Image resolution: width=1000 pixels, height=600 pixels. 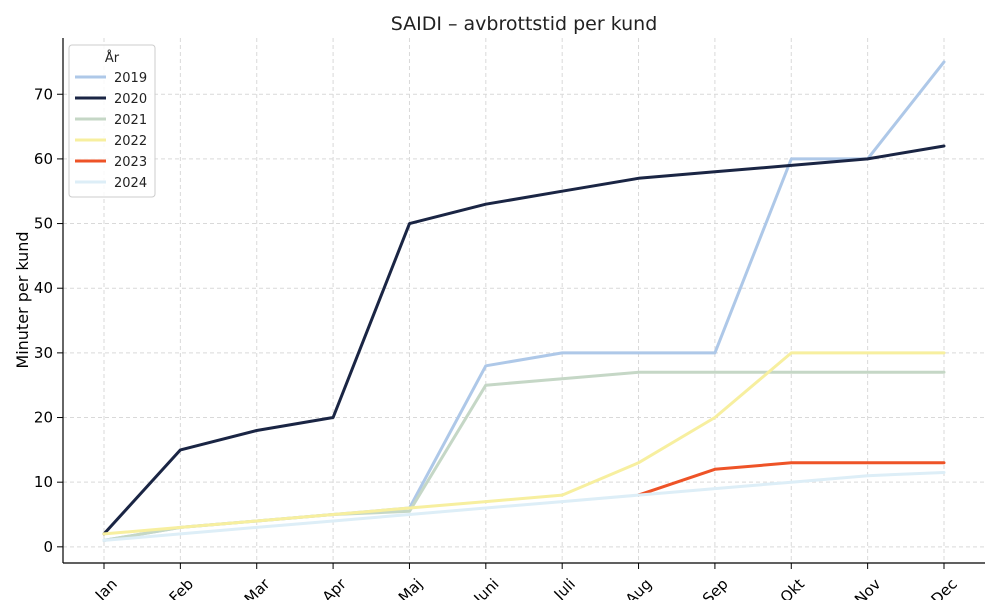 What do you see at coordinates (48, 547) in the screenshot?
I see `y-tick-label: 0` at bounding box center [48, 547].